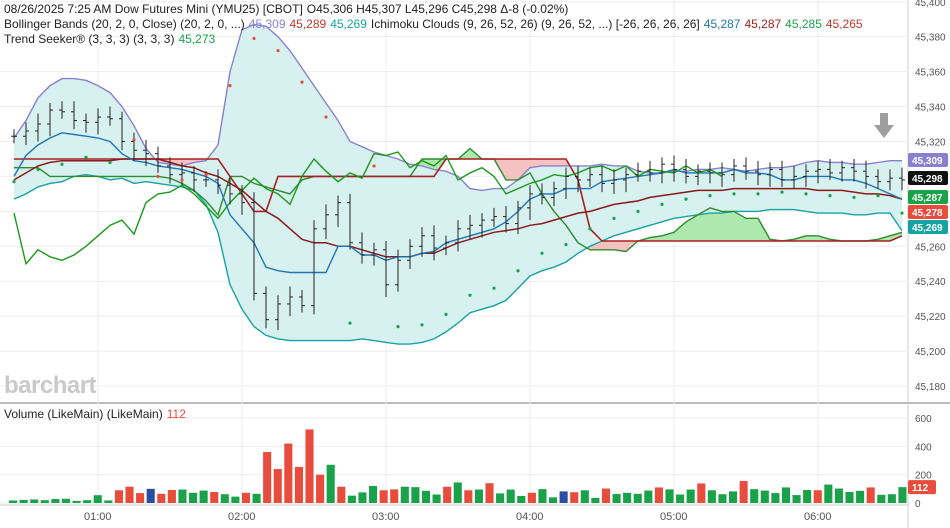 This screenshot has width=950, height=528. Describe the element at coordinates (242, 517) in the screenshot. I see `x-tick-label: 02:00` at that location.